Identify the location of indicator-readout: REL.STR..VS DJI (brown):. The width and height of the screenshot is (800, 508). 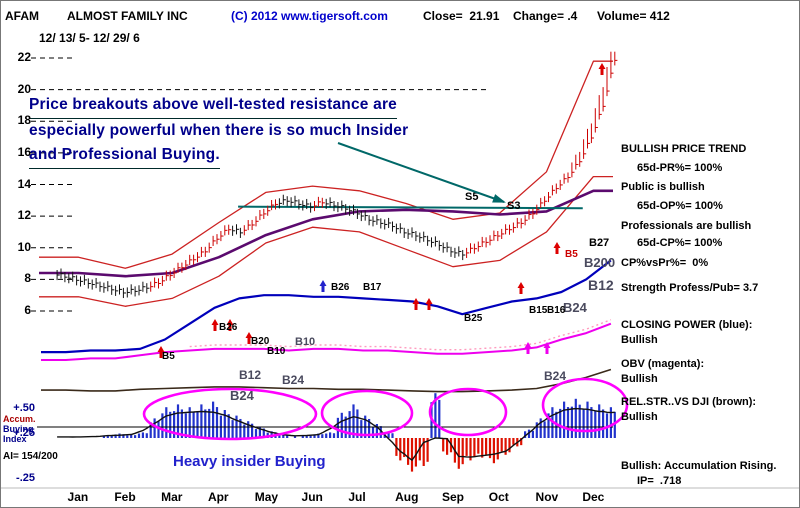
(689, 402).